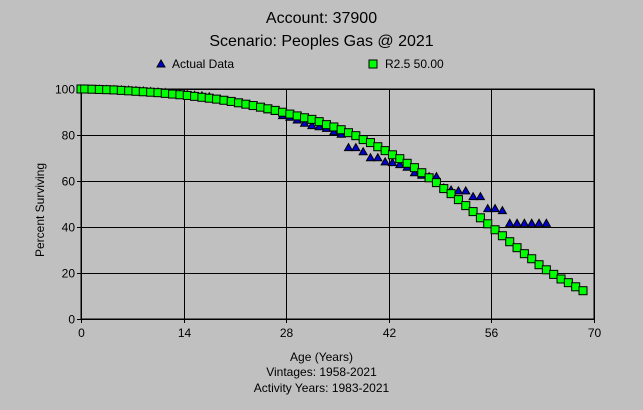 The width and height of the screenshot is (643, 410). Describe the element at coordinates (321, 18) in the screenshot. I see `chart-title: Account: 37900` at that location.